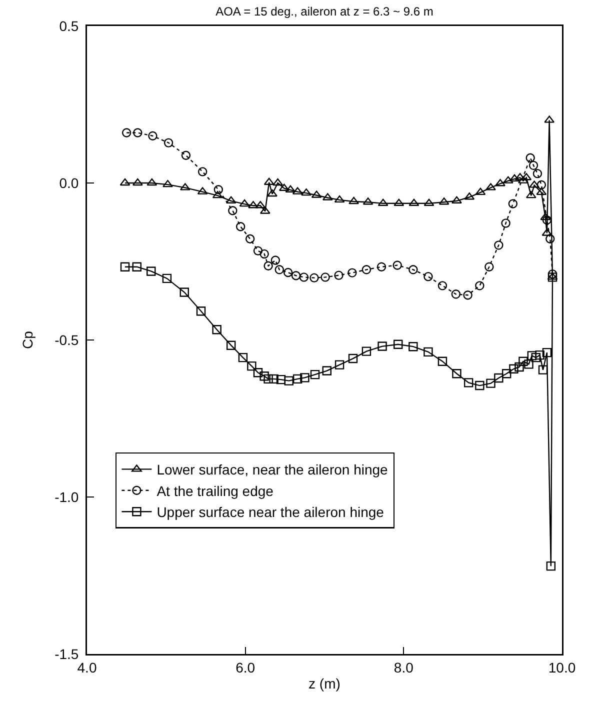  What do you see at coordinates (246, 667) in the screenshot?
I see `x-tick-label: 6.0` at bounding box center [246, 667].